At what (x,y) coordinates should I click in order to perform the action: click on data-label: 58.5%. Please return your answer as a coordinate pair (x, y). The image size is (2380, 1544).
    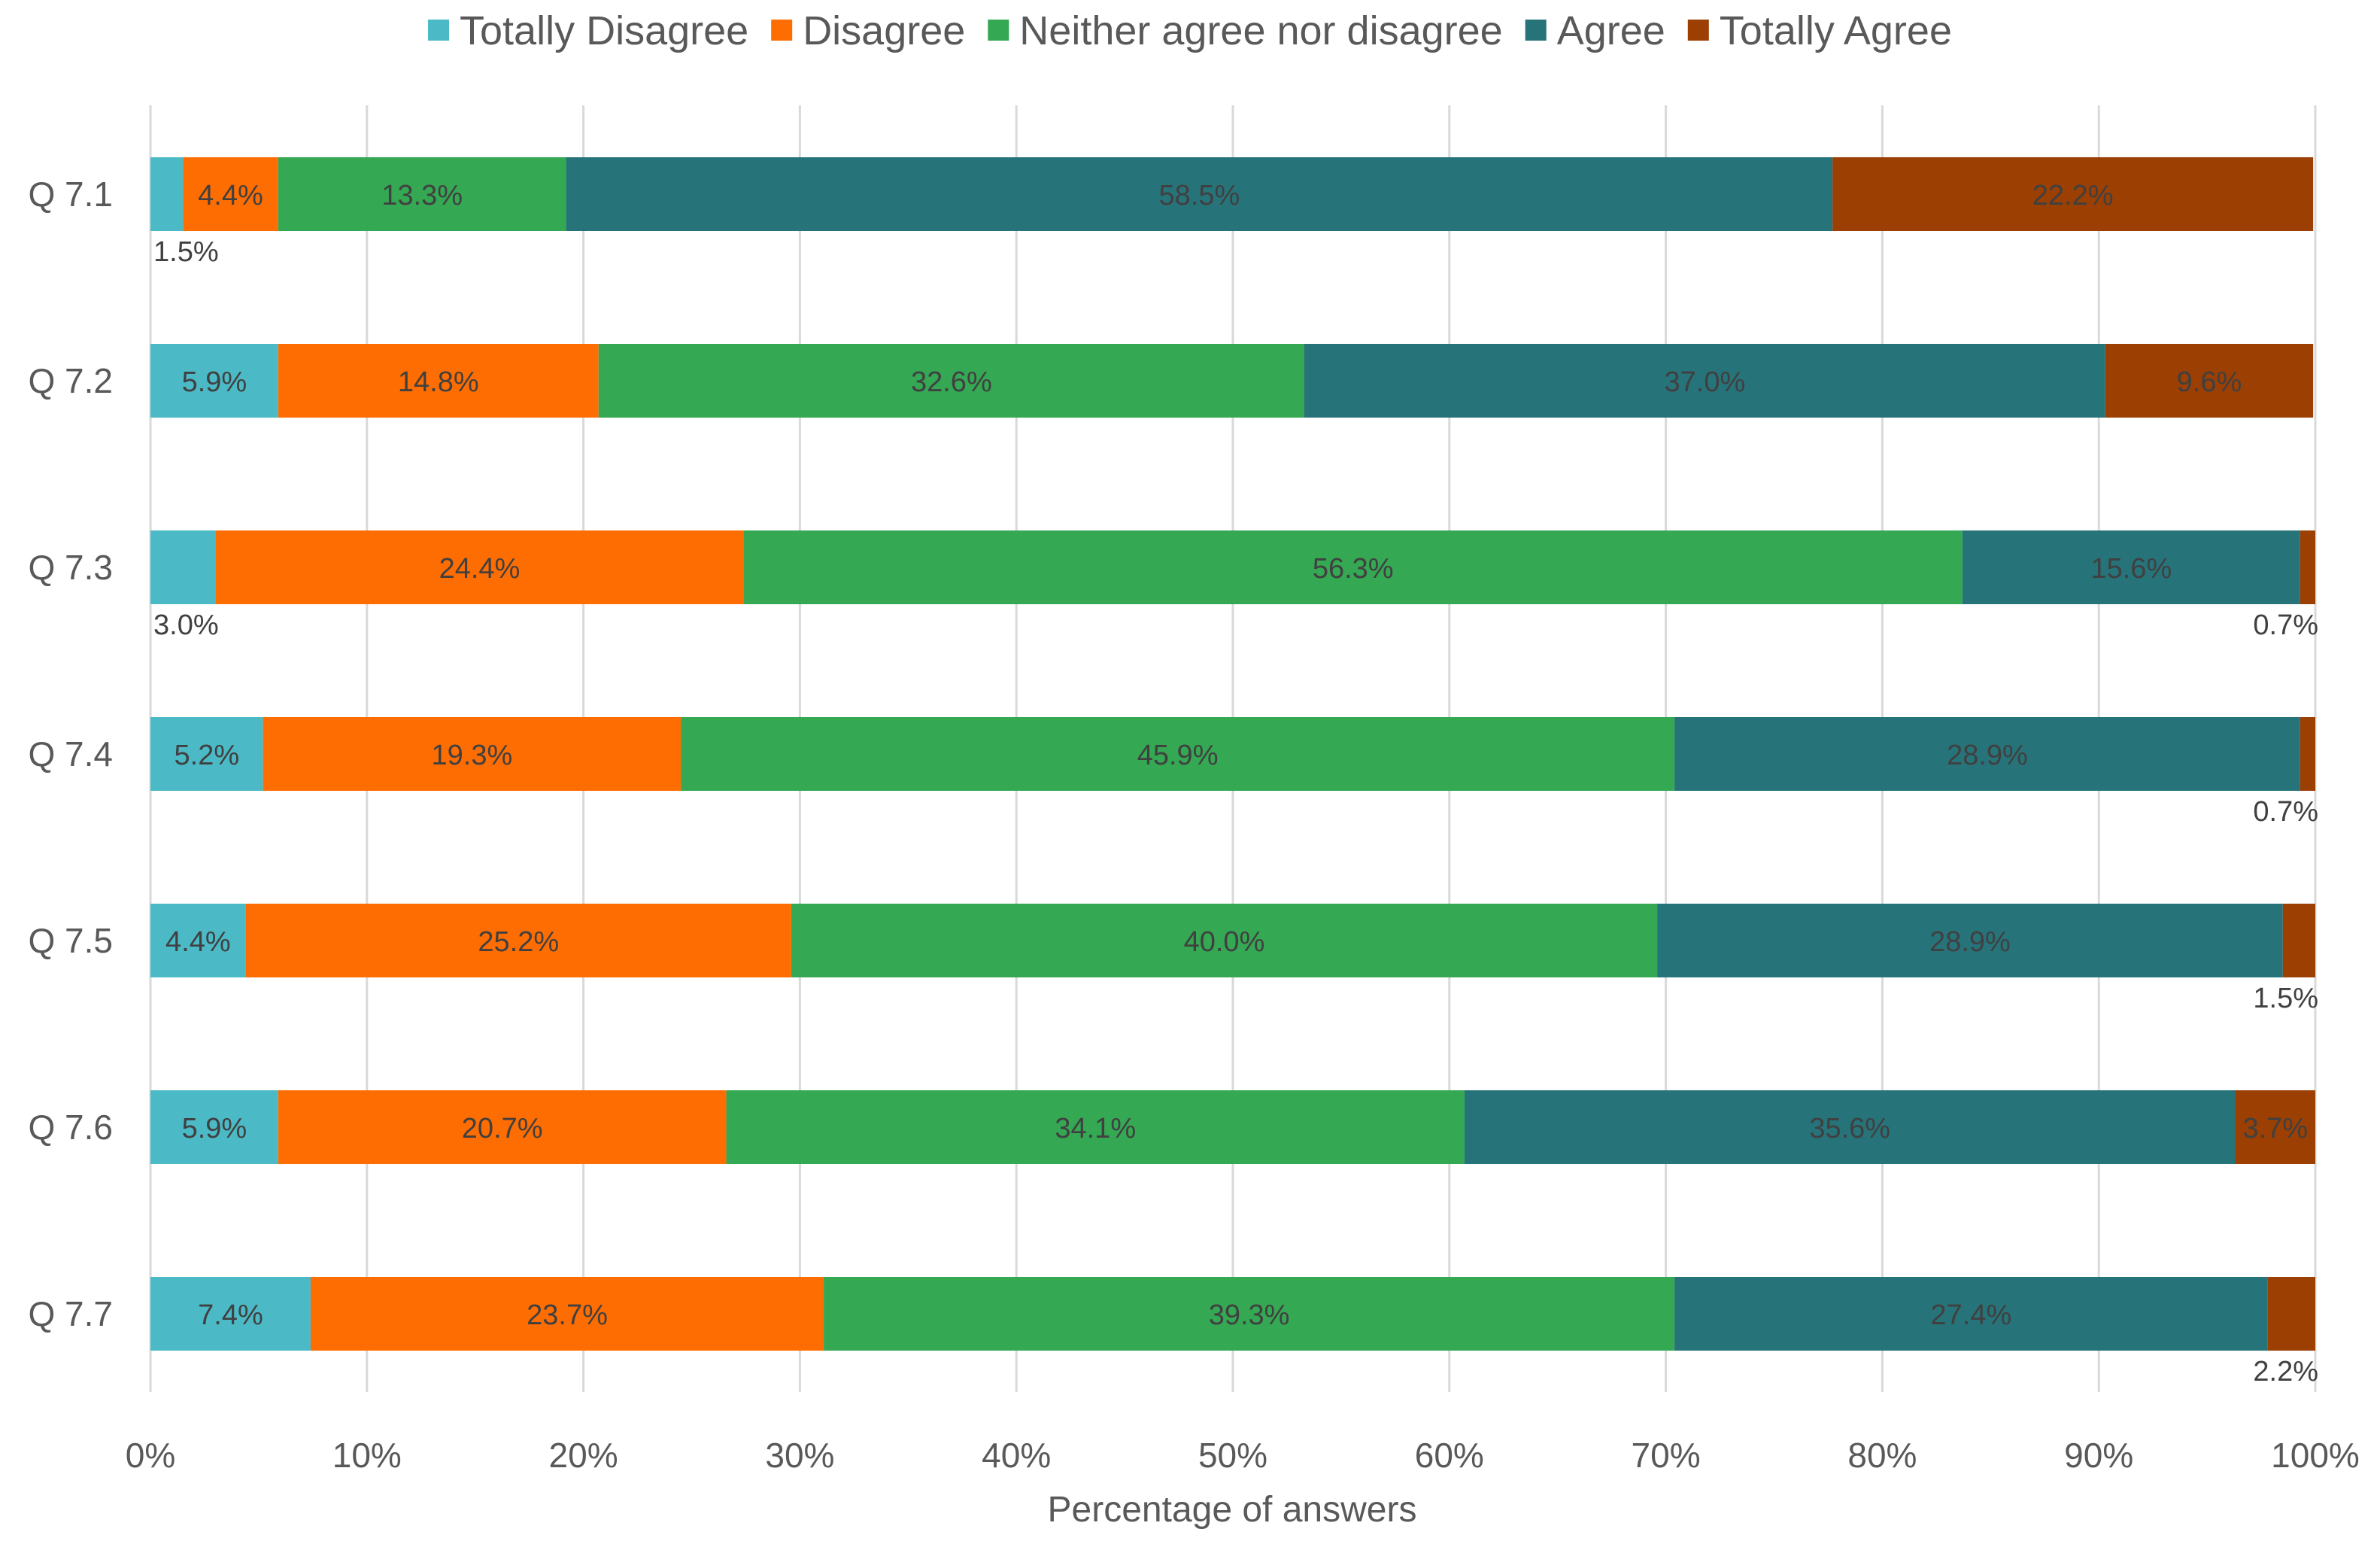
    Looking at the image, I should click on (1199, 195).